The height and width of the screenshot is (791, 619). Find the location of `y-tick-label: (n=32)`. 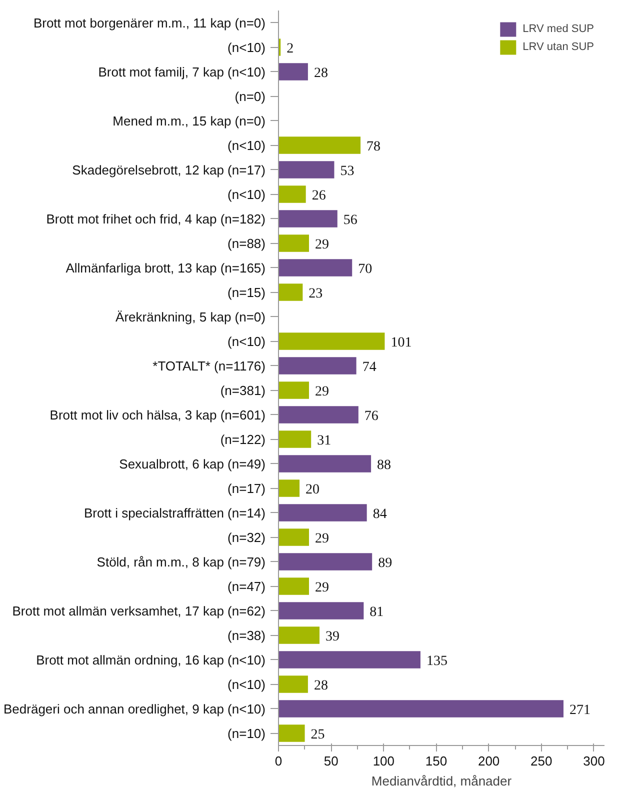

y-tick-label: (n=32) is located at coordinates (247, 537).